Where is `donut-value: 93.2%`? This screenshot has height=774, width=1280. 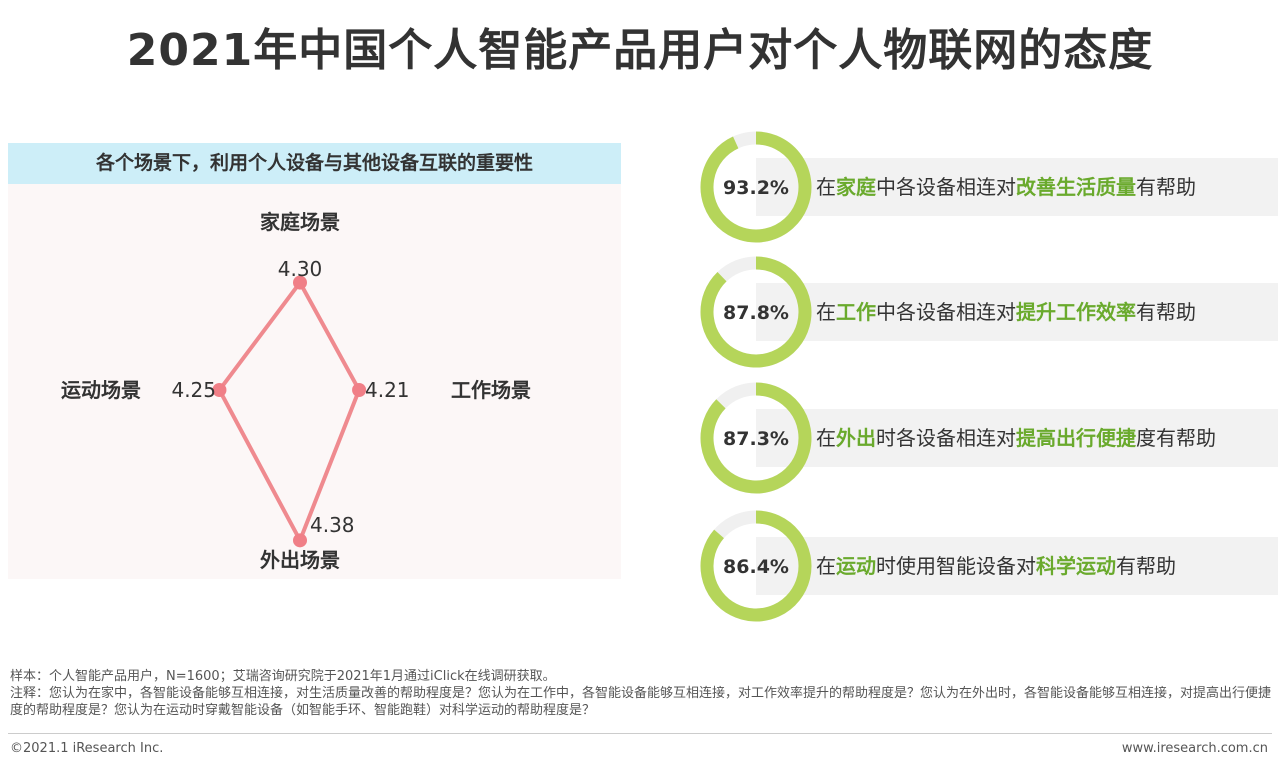 donut-value: 93.2% is located at coordinates (756, 188).